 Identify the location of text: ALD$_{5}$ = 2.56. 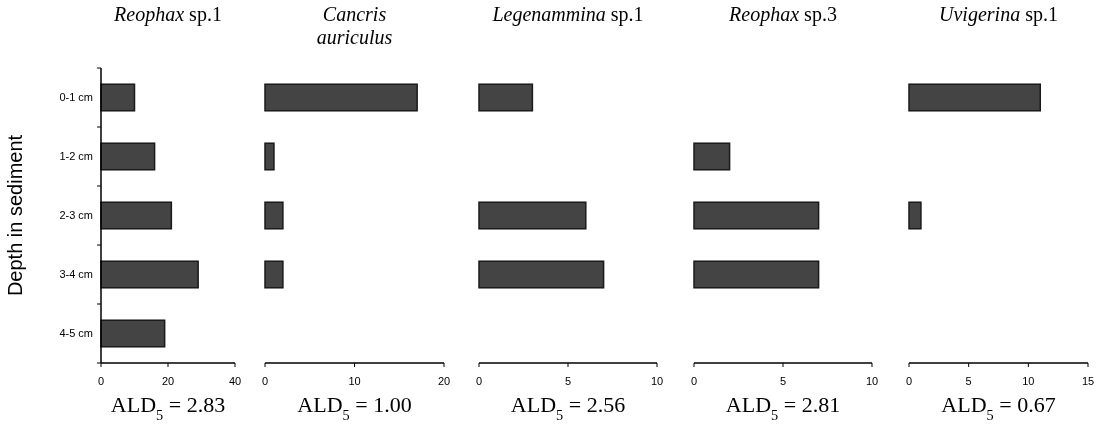
(568, 407).